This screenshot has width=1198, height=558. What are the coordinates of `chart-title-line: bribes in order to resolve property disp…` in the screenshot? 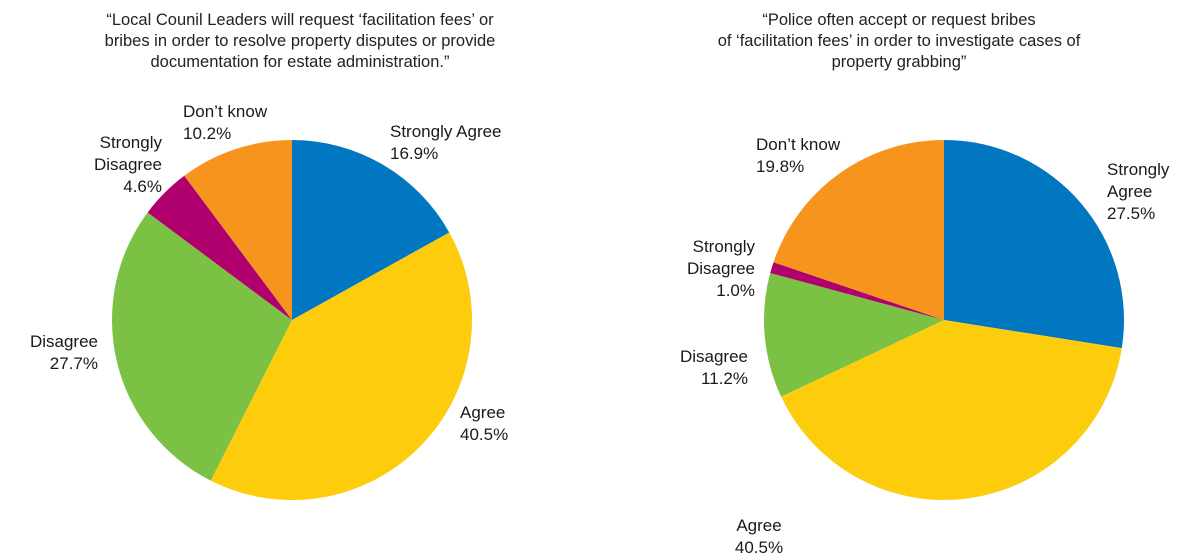 It's located at (300, 41).